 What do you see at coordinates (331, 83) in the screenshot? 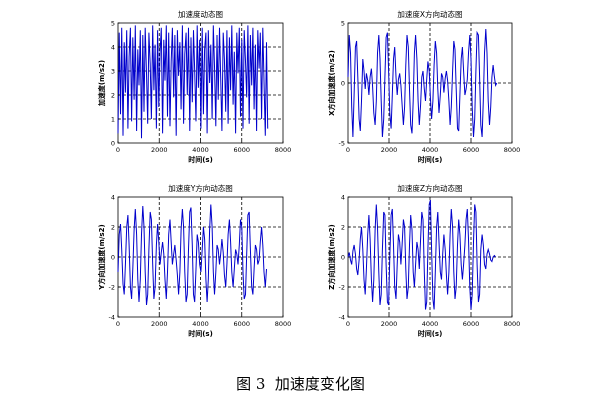
I see `y-axis-label: X方向加速度(m/s2)` at bounding box center [331, 83].